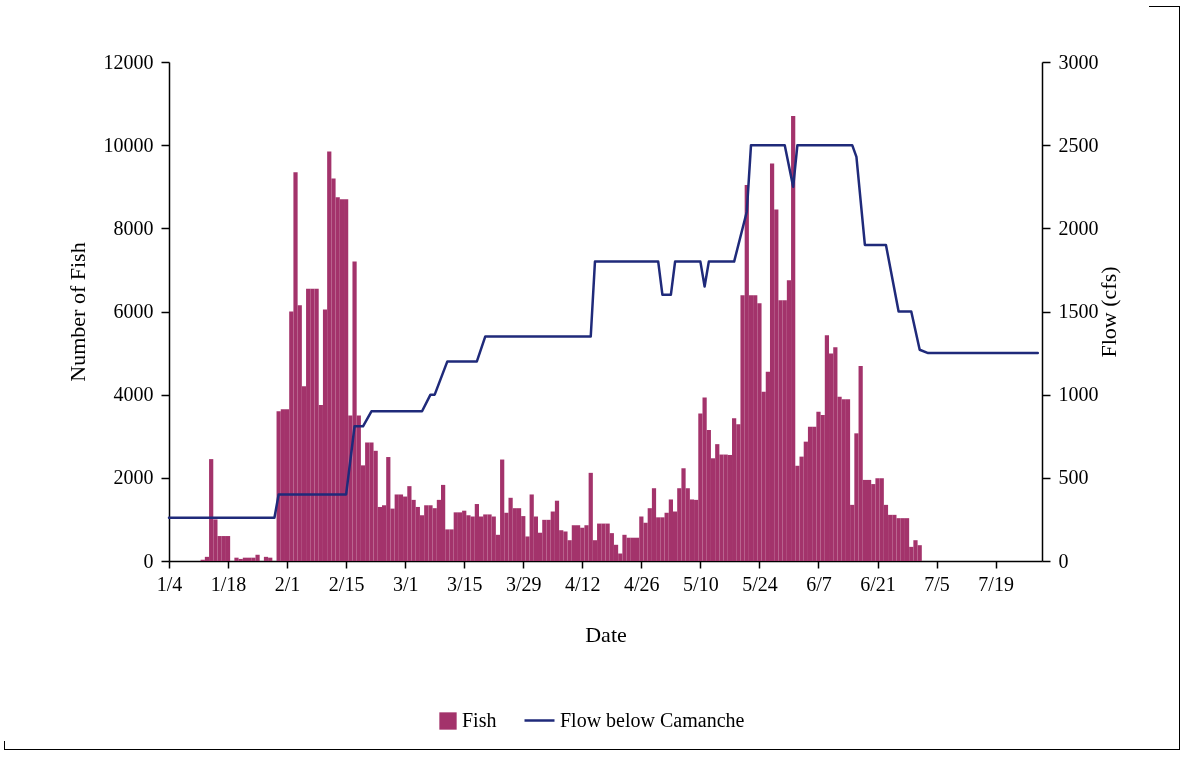  What do you see at coordinates (606, 634) in the screenshot?
I see `x-axis-title: Date` at bounding box center [606, 634].